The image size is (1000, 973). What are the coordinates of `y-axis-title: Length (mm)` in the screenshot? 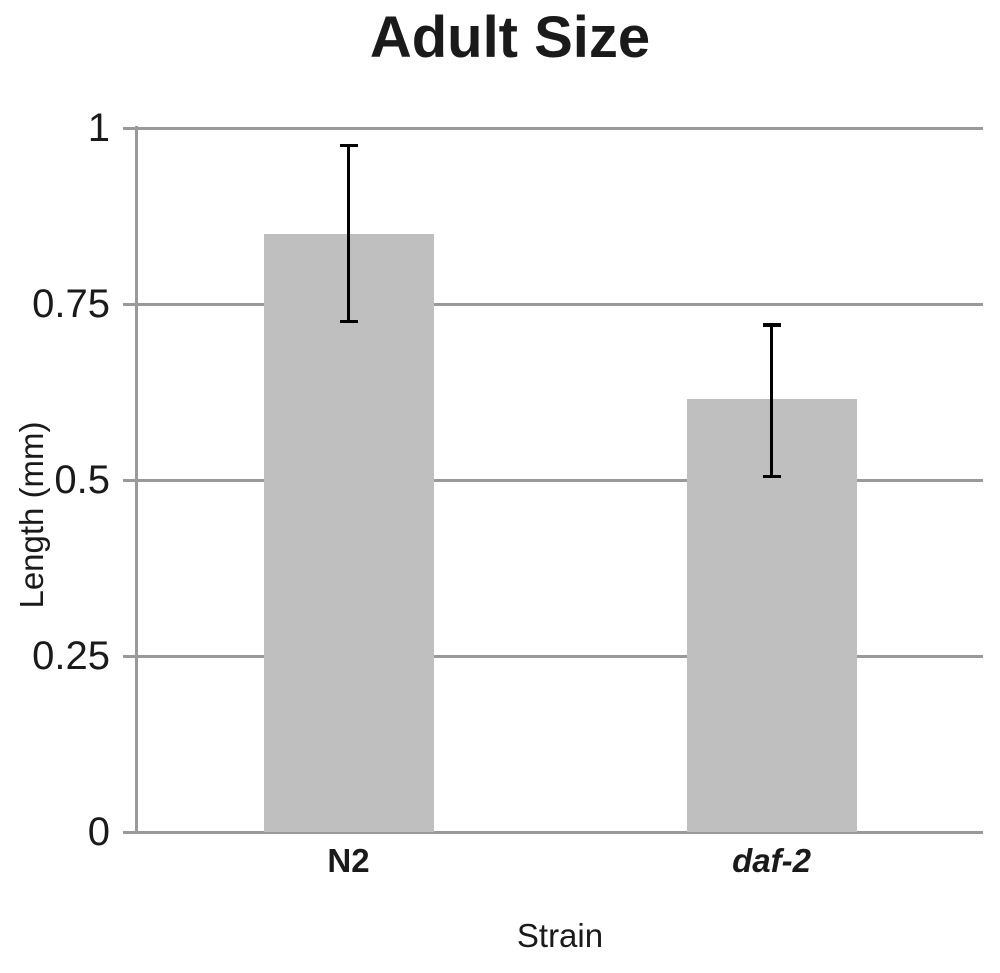 It's located at (31, 515).